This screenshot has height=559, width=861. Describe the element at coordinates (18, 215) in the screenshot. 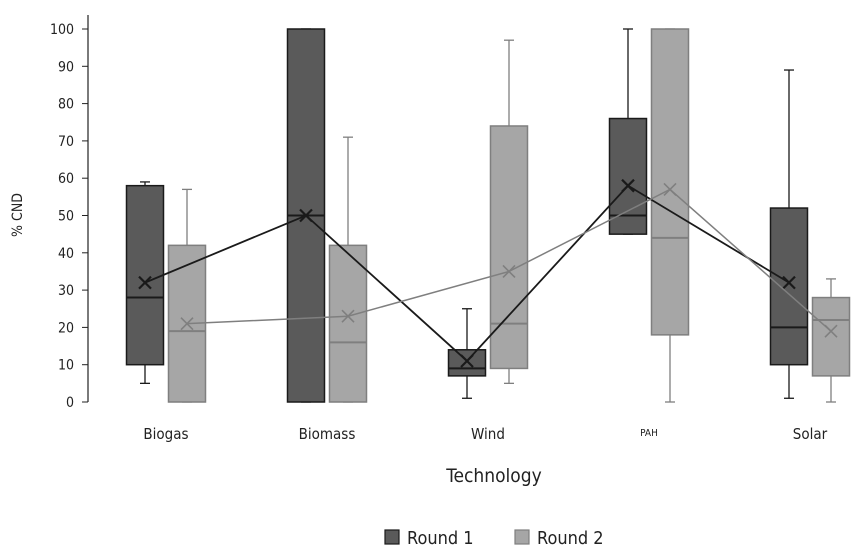

I see `y-axis-label: % CND` at that location.